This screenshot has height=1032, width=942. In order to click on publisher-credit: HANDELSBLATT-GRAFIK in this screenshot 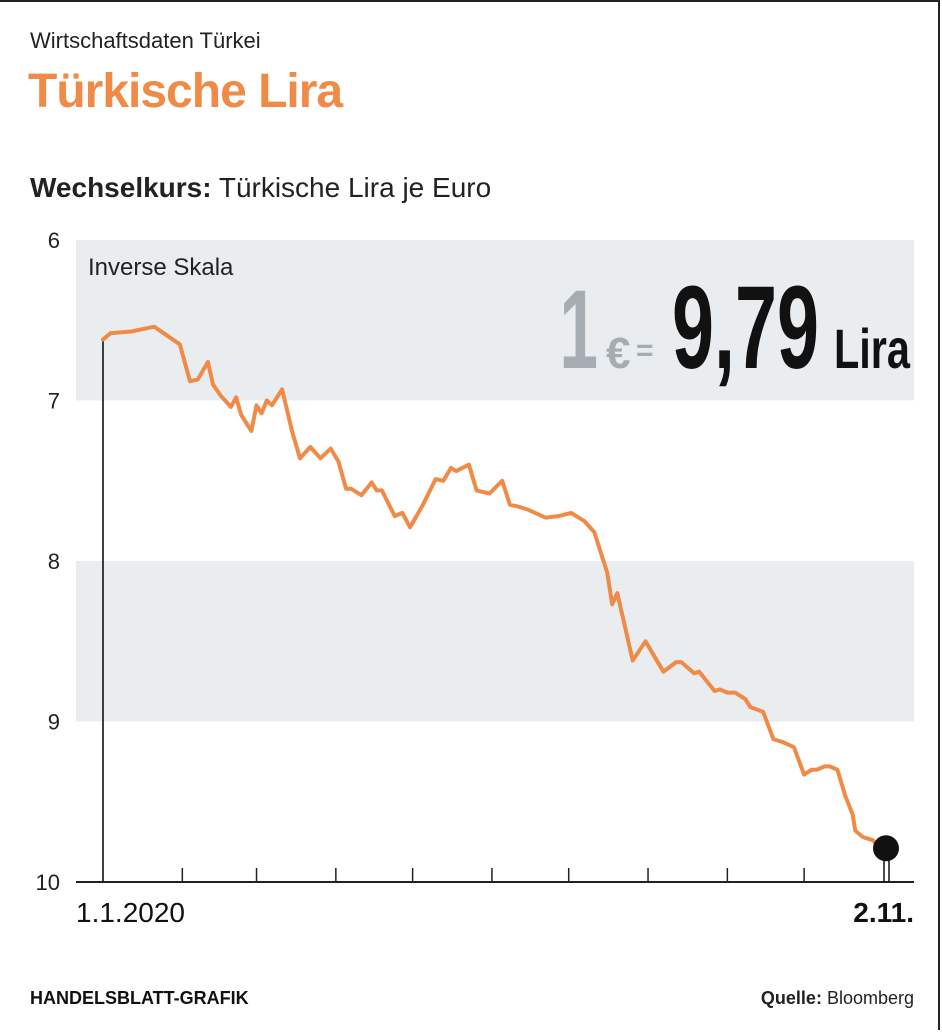, I will do `click(139, 998)`.